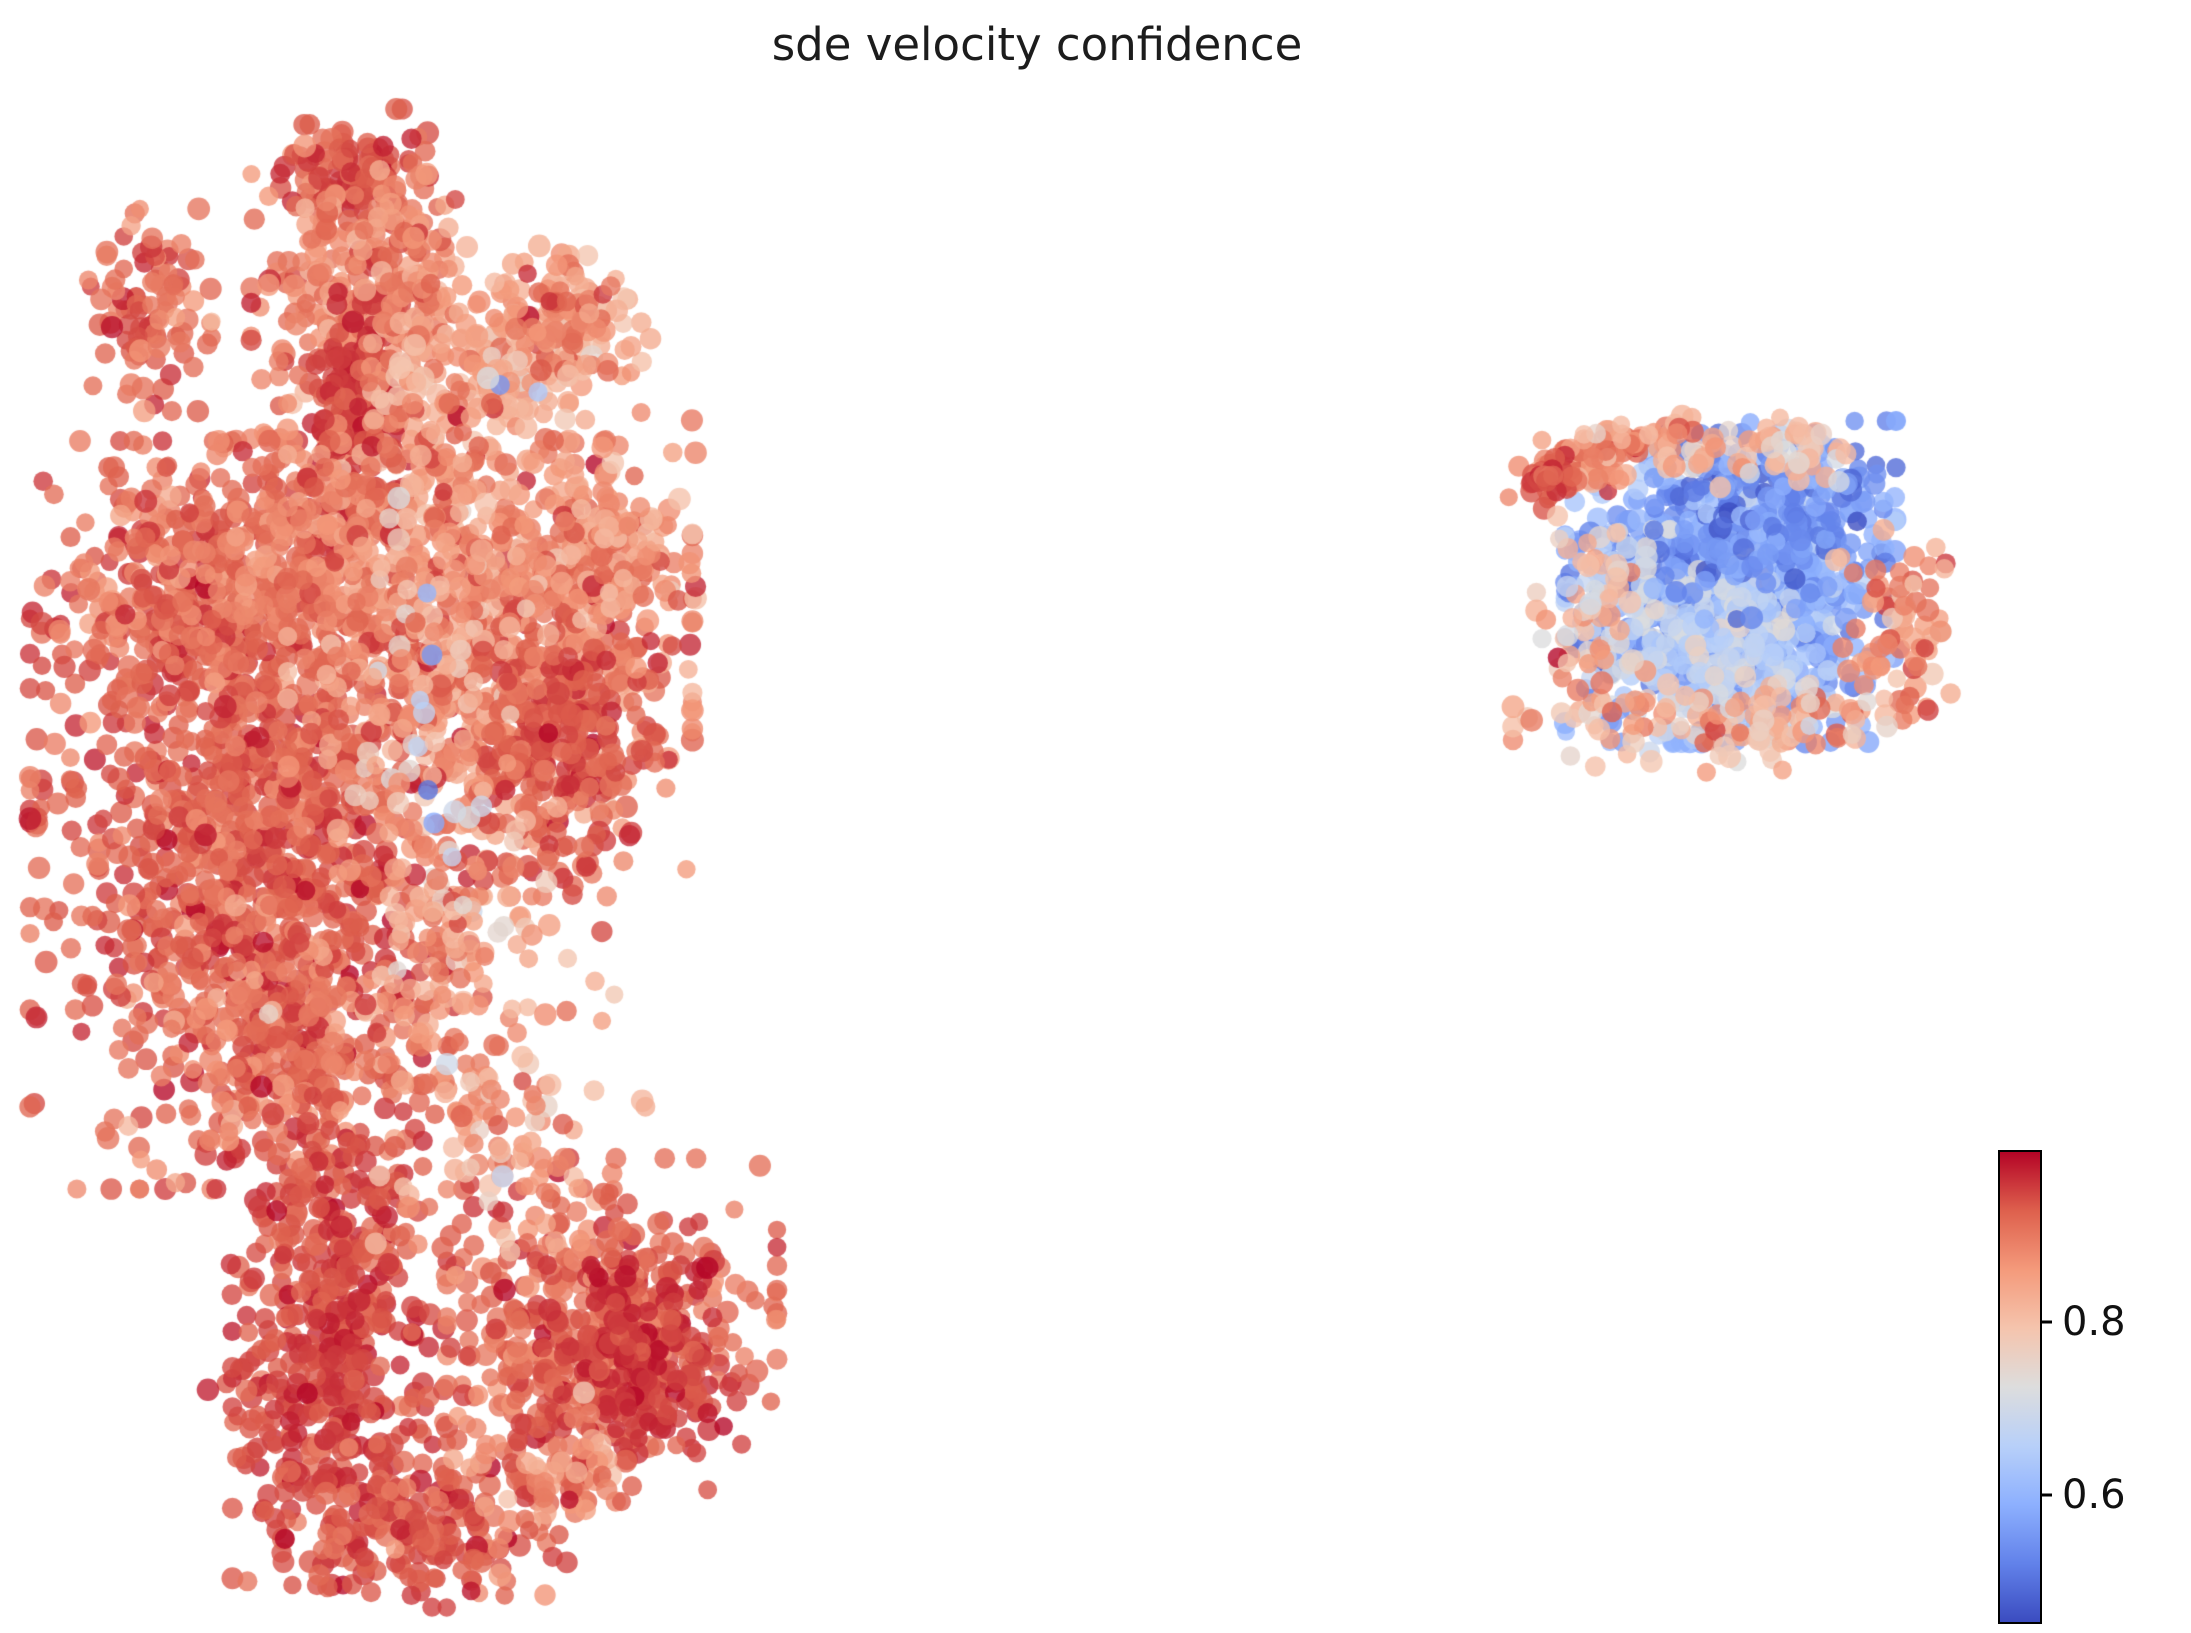  I want to click on colorbar-gradient, so click(2020, 1387).